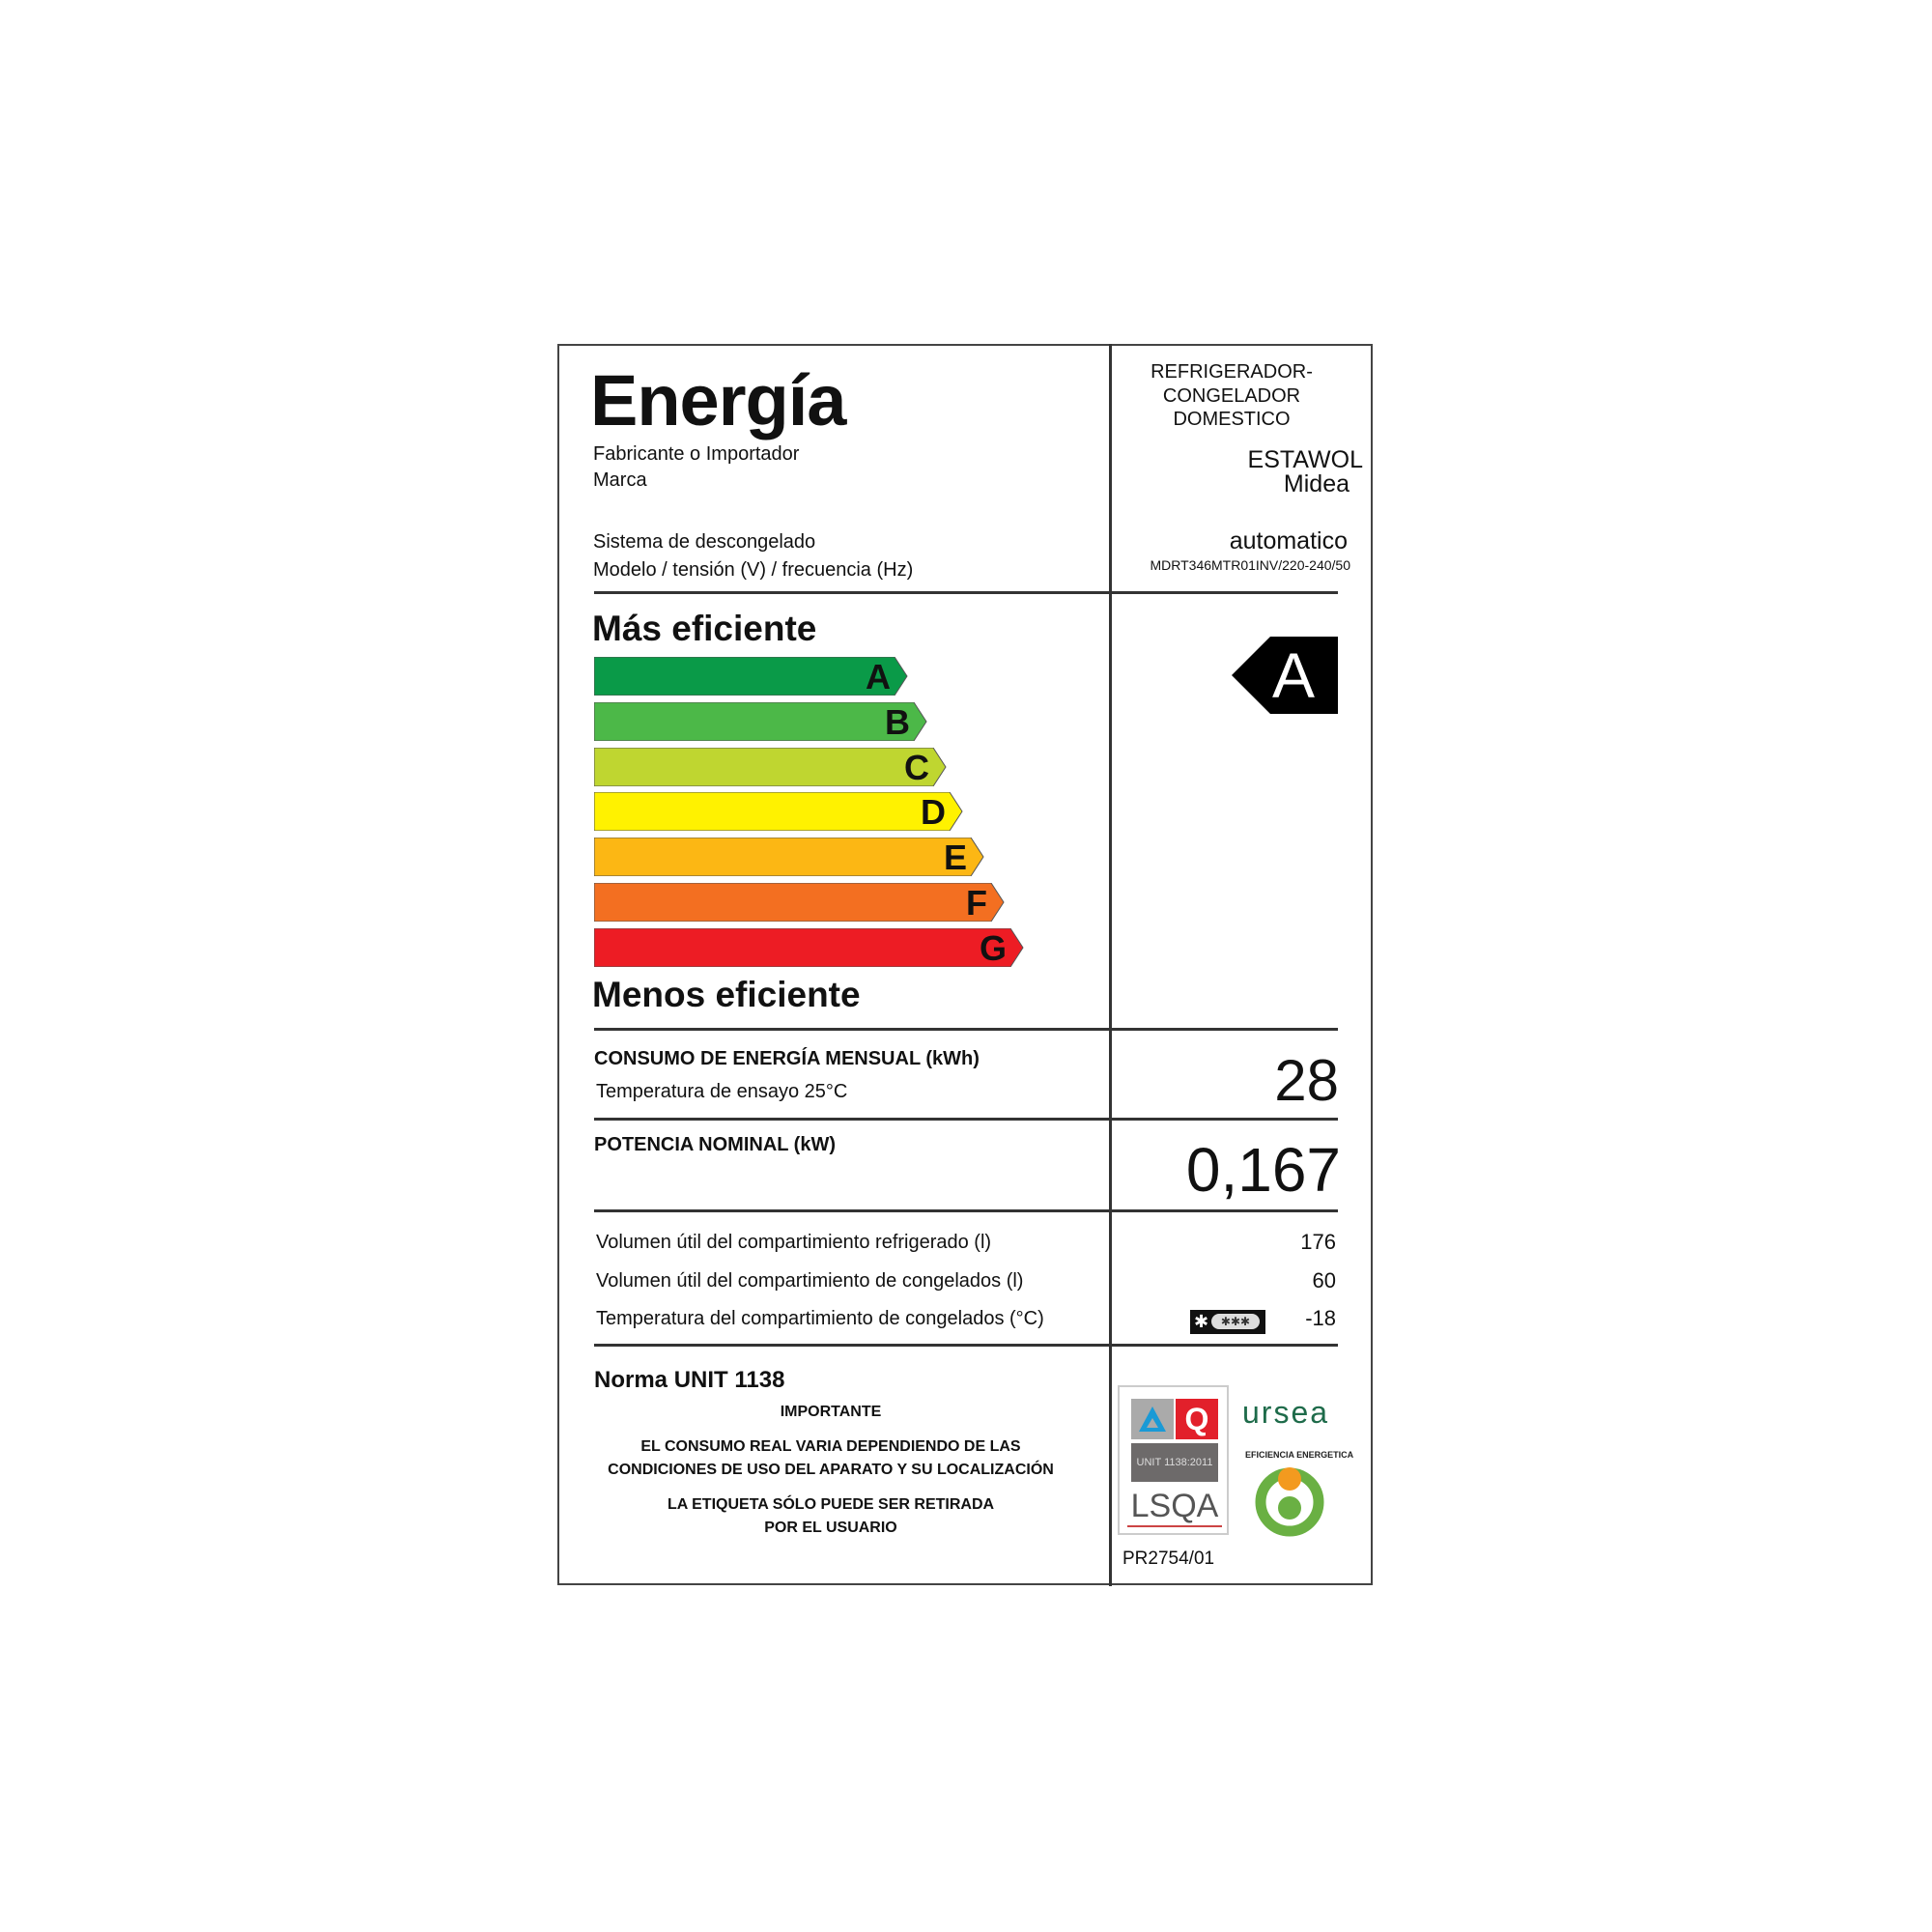 This screenshot has height=1932, width=1932. Describe the element at coordinates (1152, 1419) in the screenshot. I see `triangle-logo-icon` at that location.